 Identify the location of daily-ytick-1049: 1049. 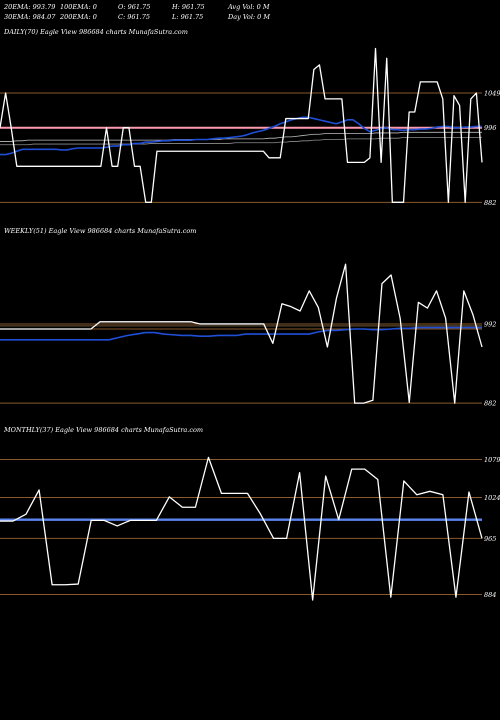
(492, 94).